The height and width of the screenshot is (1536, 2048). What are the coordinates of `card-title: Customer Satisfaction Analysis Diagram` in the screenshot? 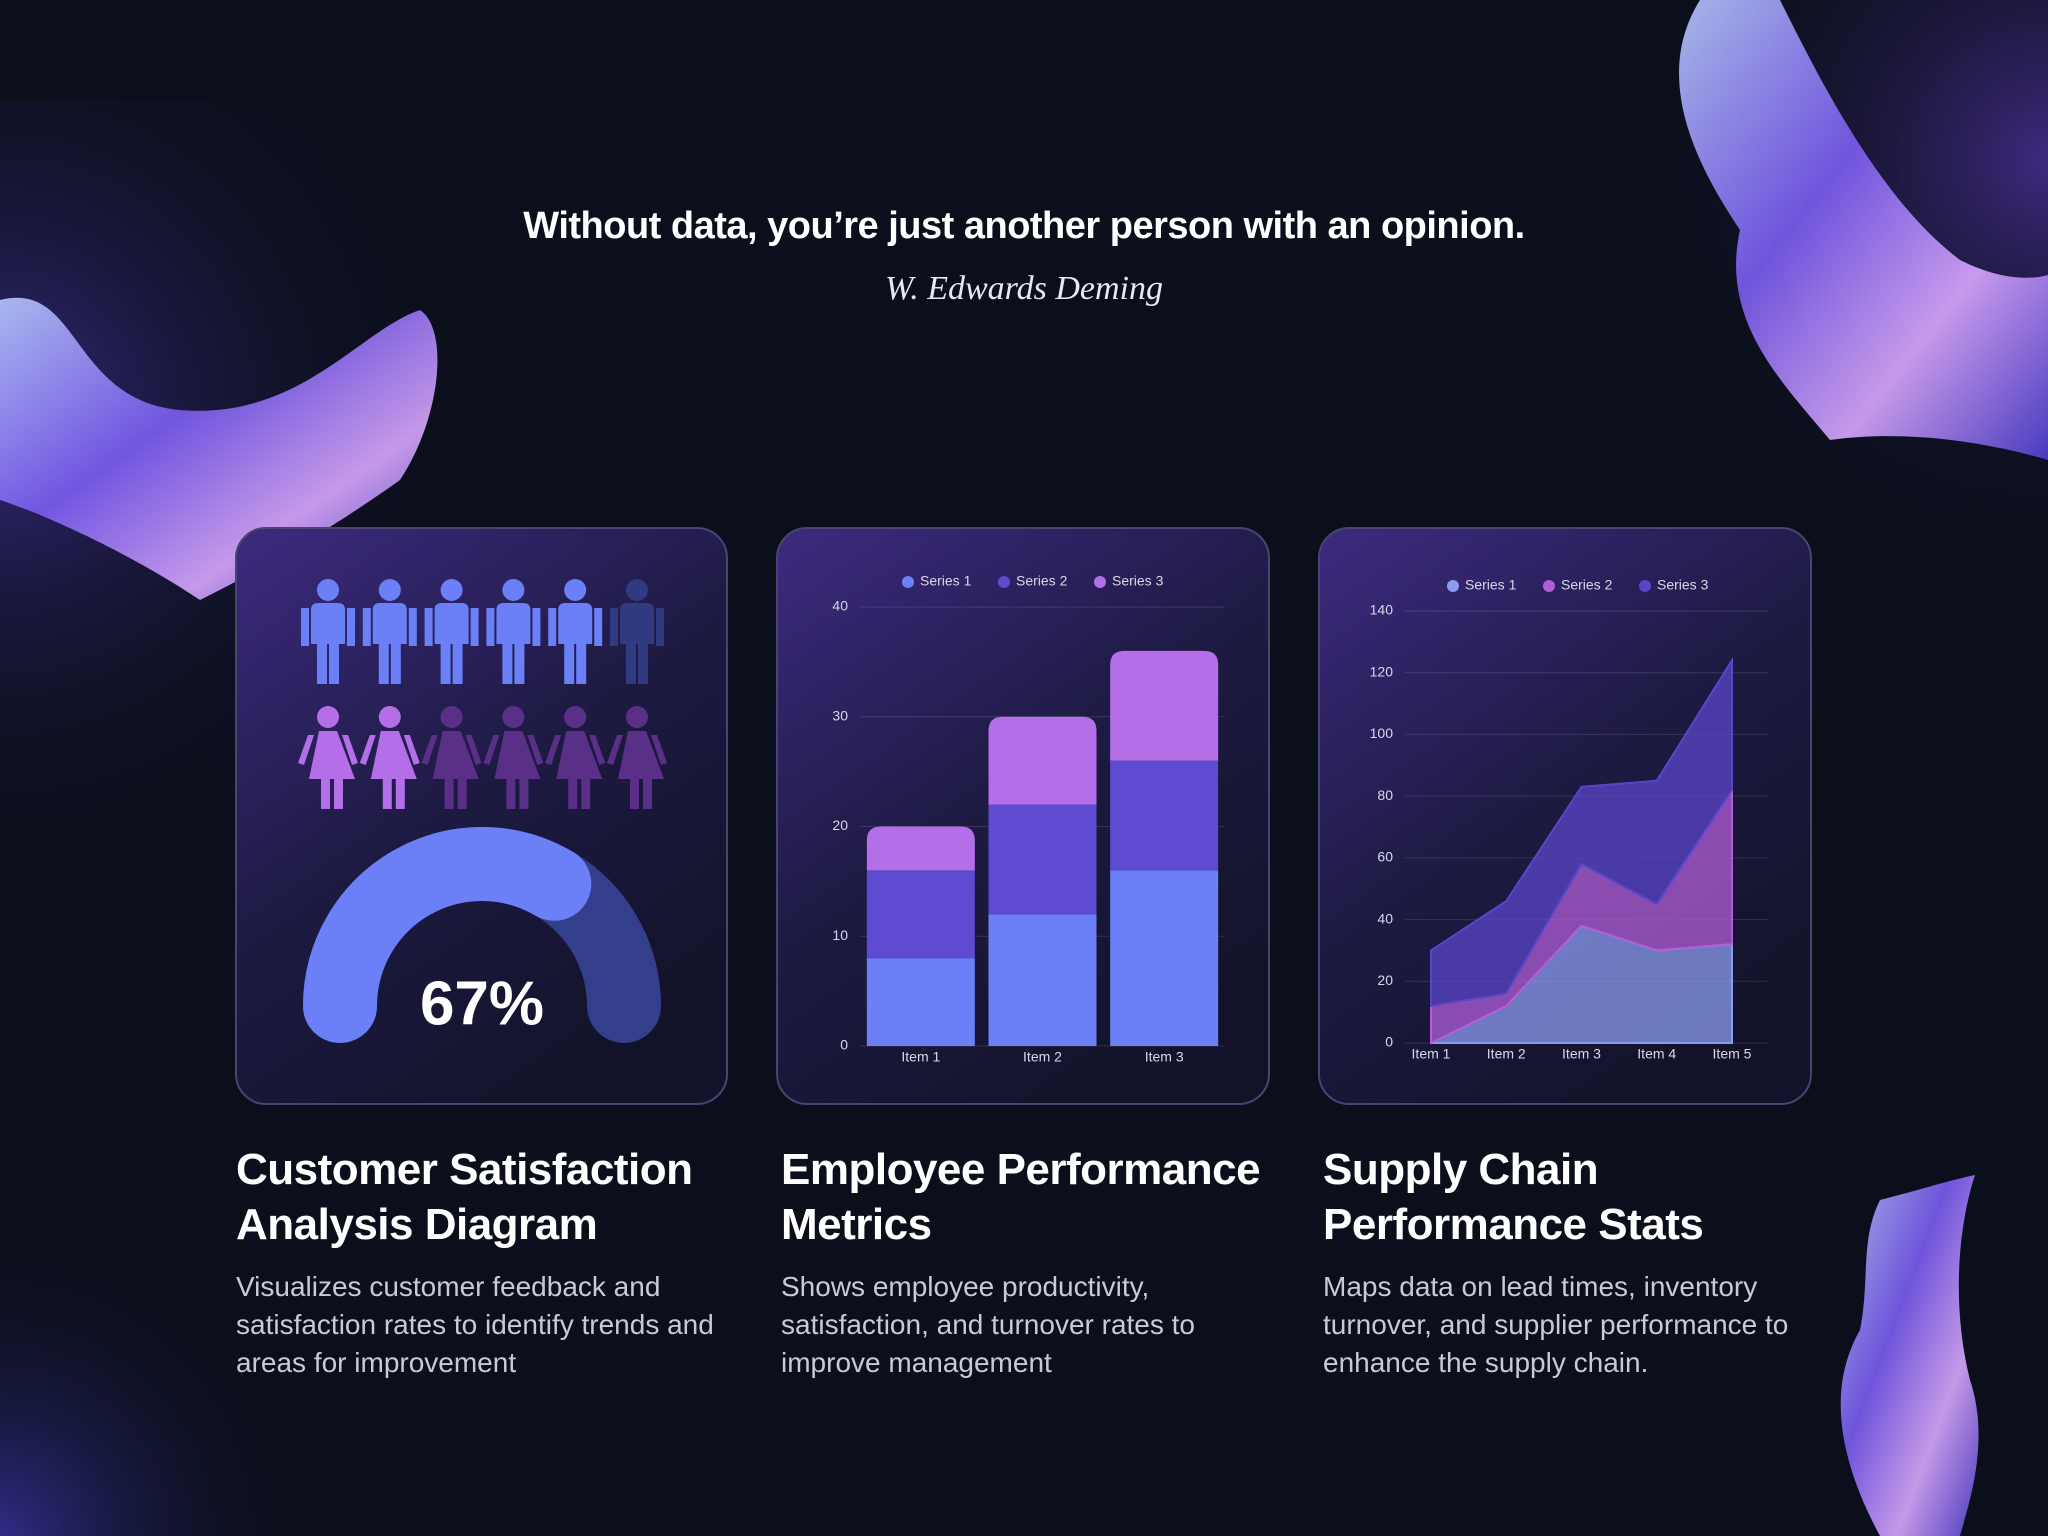 It's located at (464, 1197).